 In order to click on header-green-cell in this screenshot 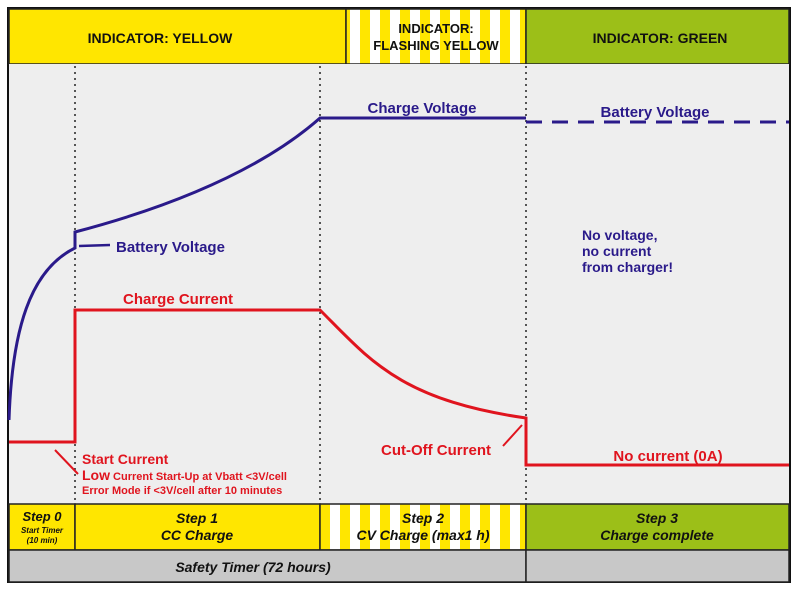, I will do `click(657, 36)`.